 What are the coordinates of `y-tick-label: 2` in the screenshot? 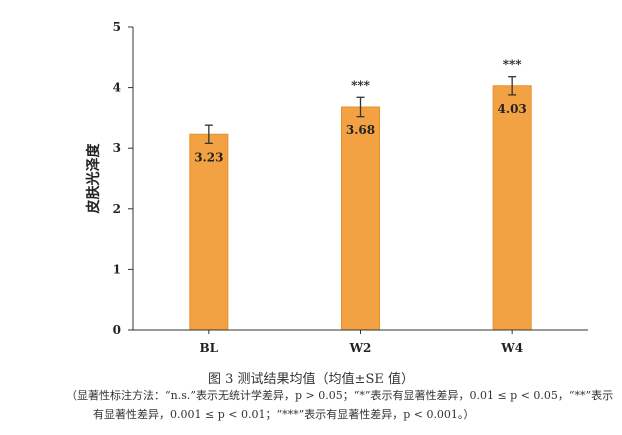 It's located at (117, 209).